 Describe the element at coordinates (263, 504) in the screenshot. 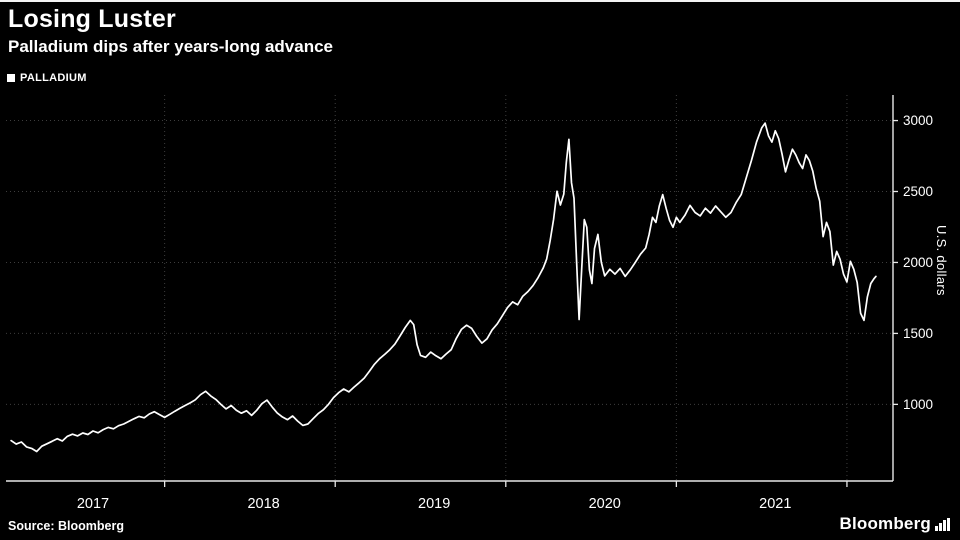

I see `x-tick-label: 2018` at that location.